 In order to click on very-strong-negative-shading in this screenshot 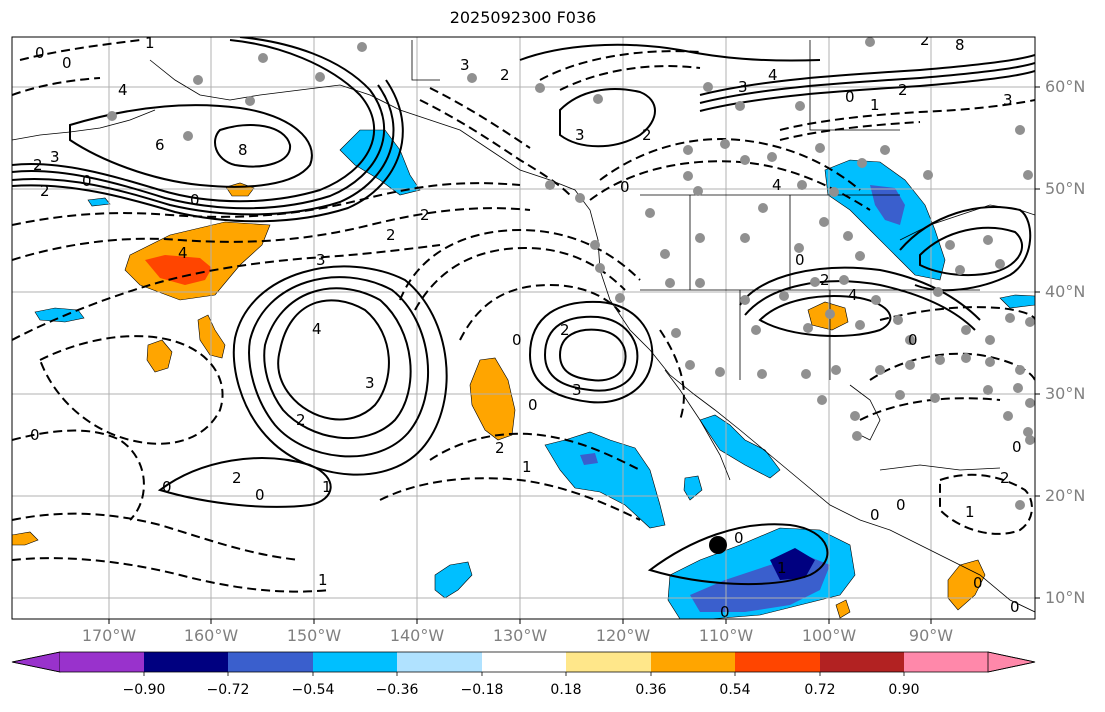, I will do `click(792, 564)`.